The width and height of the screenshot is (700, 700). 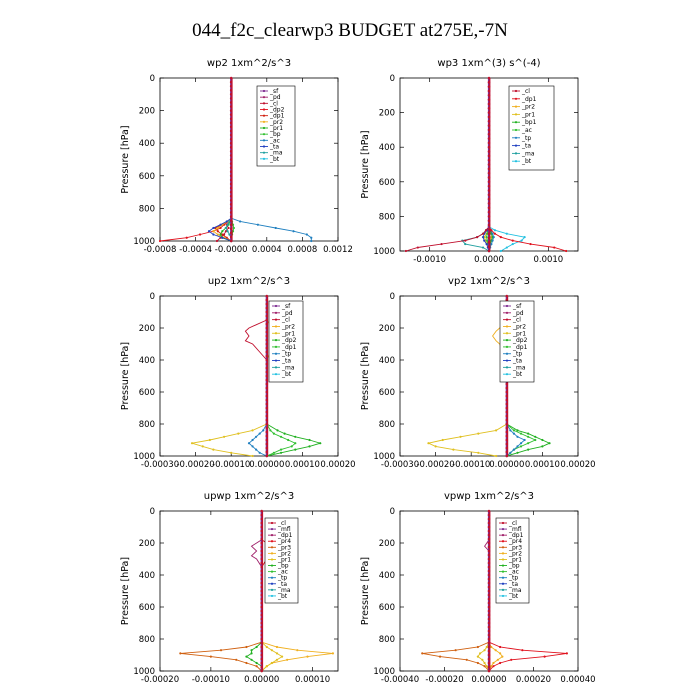 I want to click on x-tick-label: -0.00010, so click(x=211, y=680).